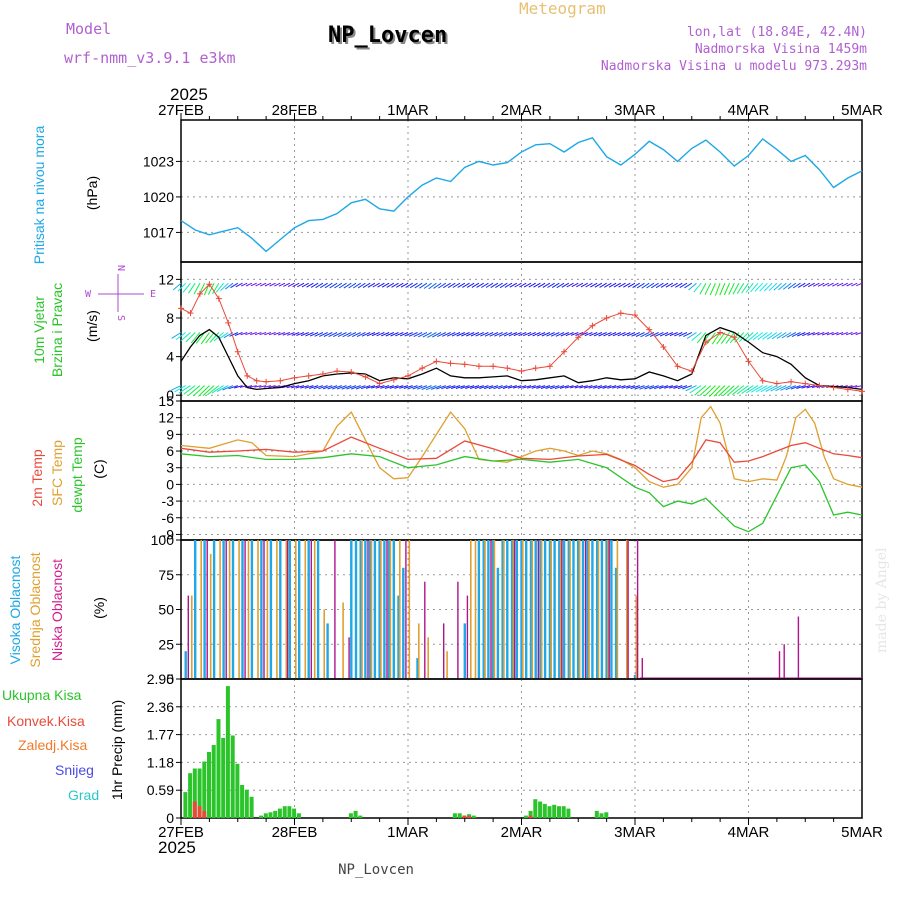 This screenshot has height=900, width=900. Describe the element at coordinates (376, 870) in the screenshot. I see `footer-station: NP_Lovcen` at that location.